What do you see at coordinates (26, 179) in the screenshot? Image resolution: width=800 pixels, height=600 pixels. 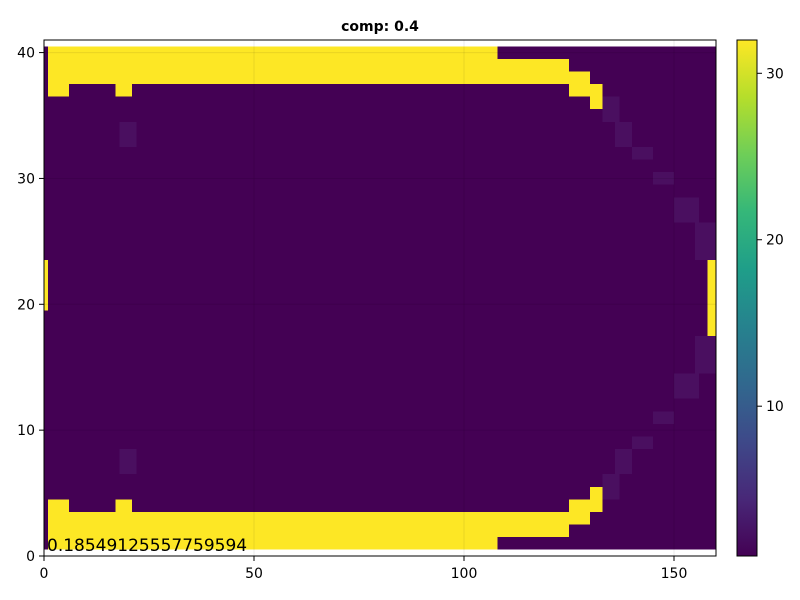 I see `y-tick-label: 30` at bounding box center [26, 179].